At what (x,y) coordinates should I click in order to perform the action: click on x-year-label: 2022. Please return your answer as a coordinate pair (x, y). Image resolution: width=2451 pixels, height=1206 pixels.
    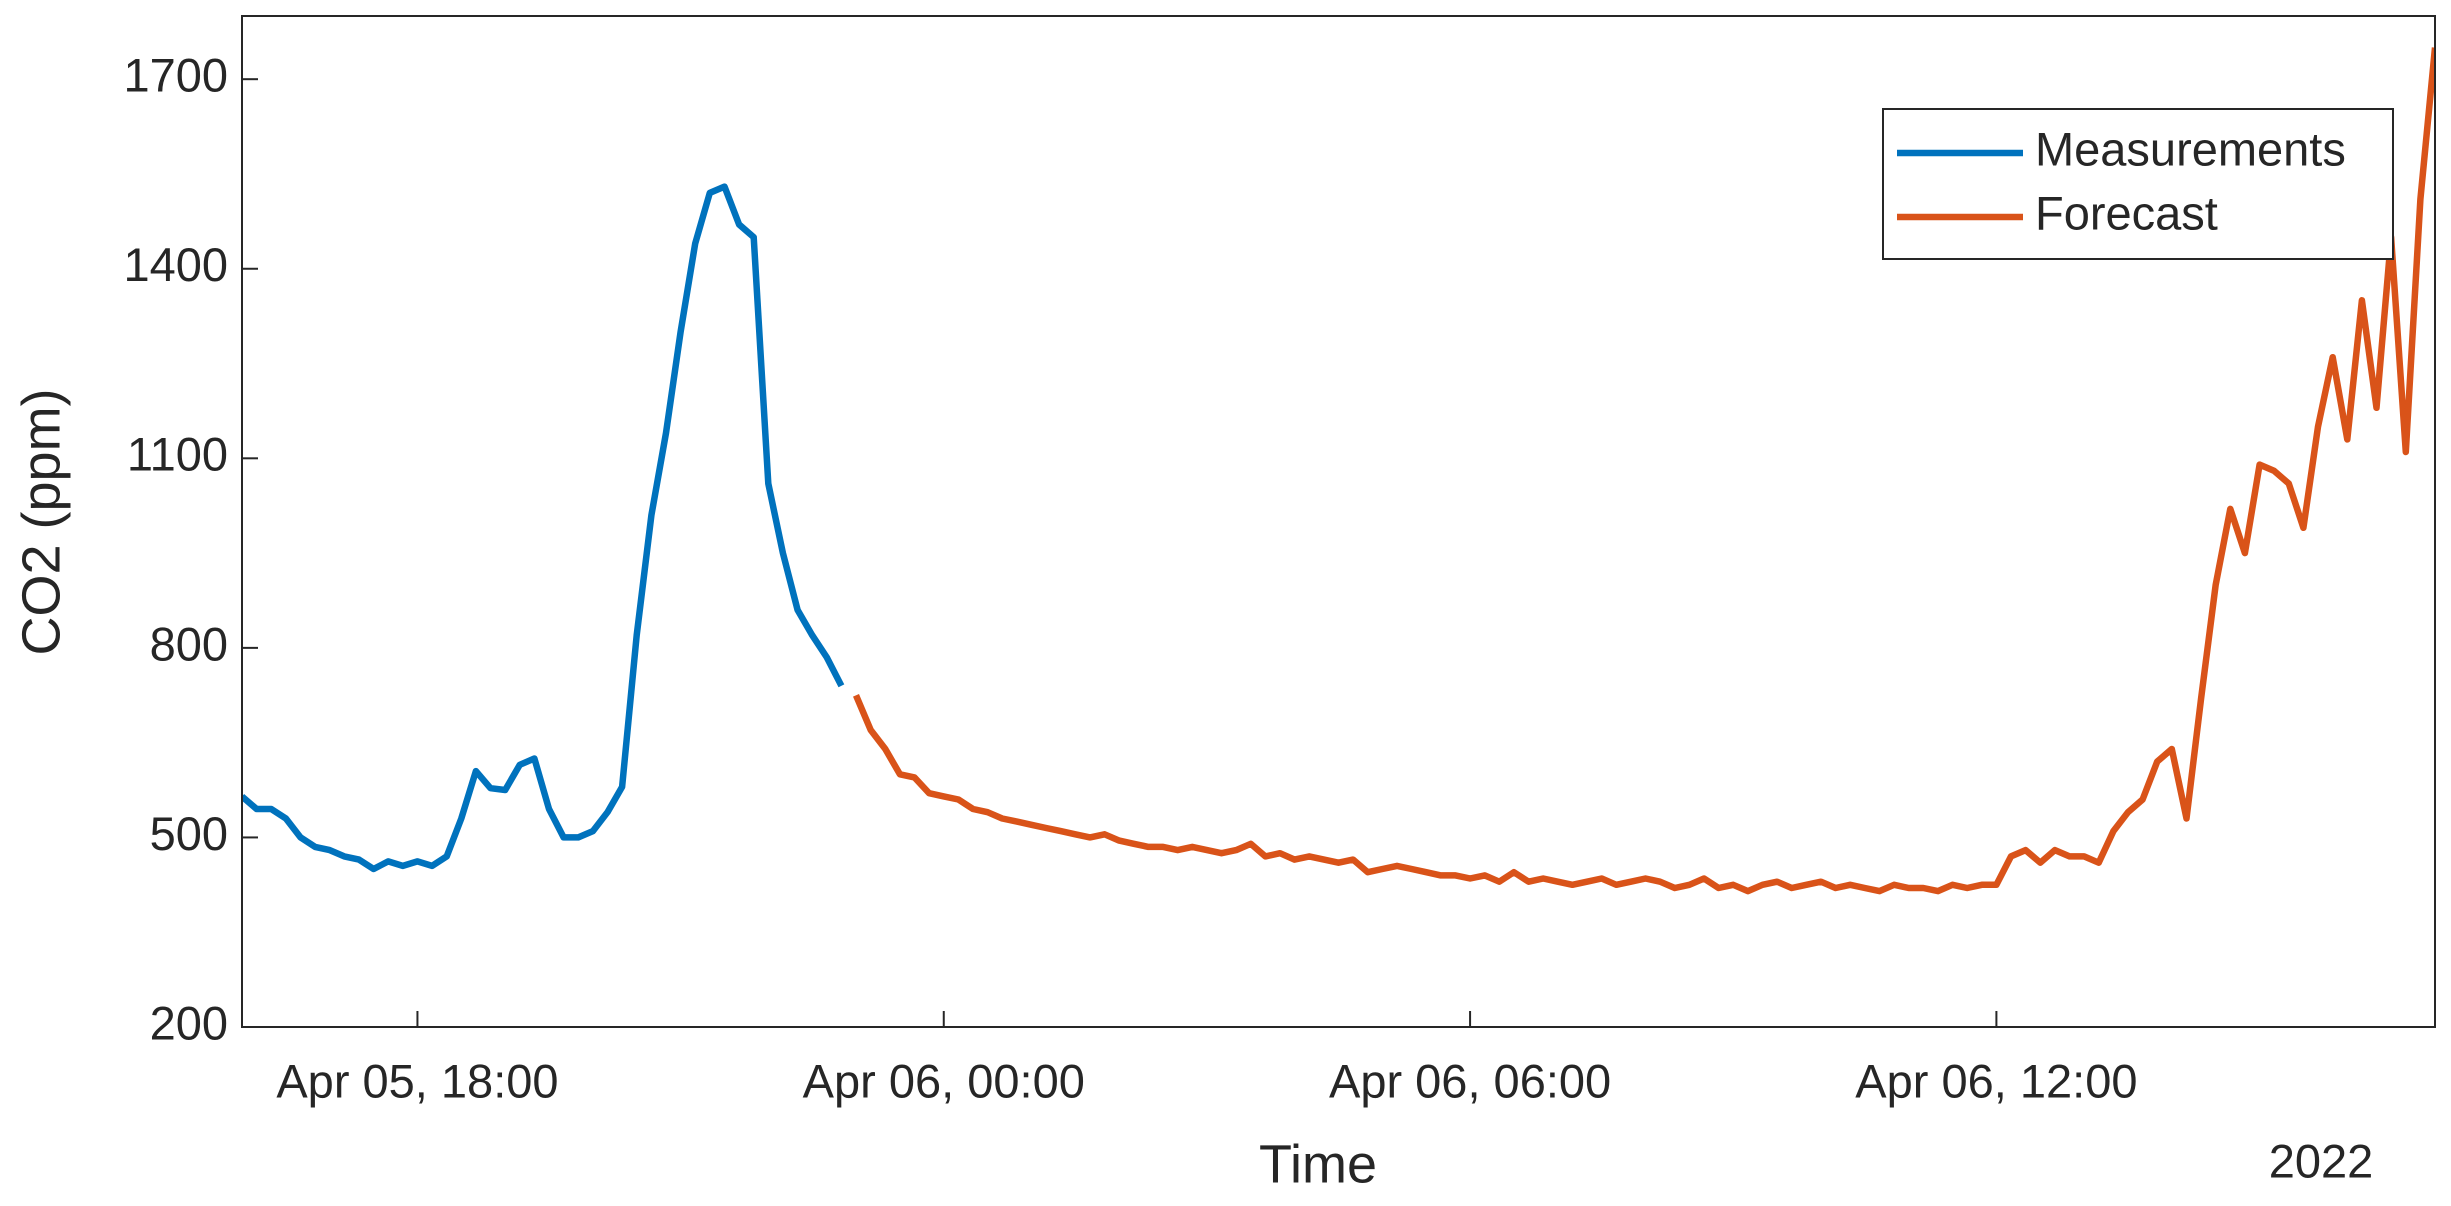
    Looking at the image, I should click on (2321, 1160).